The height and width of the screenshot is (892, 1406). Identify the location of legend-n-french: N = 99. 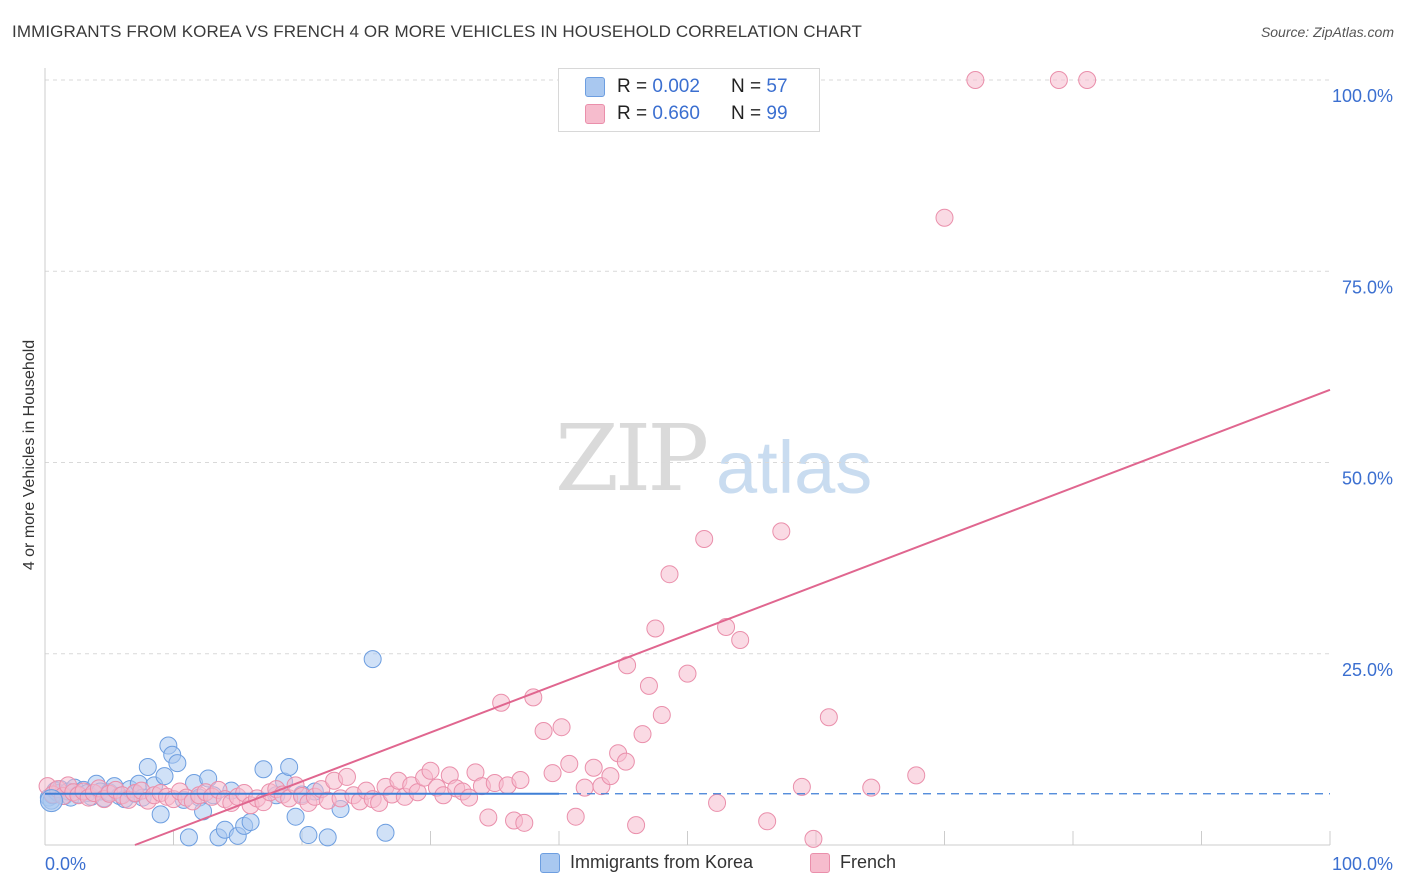
(759, 113).